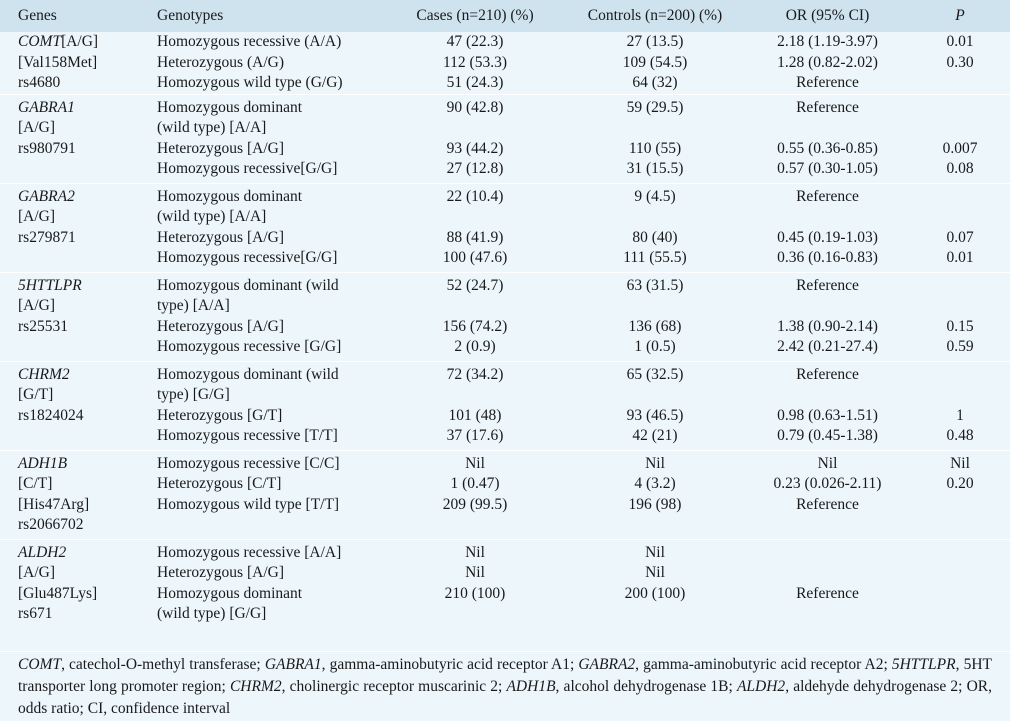 The image size is (1010, 721). What do you see at coordinates (960, 416) in the screenshot?
I see `p-value: 1` at bounding box center [960, 416].